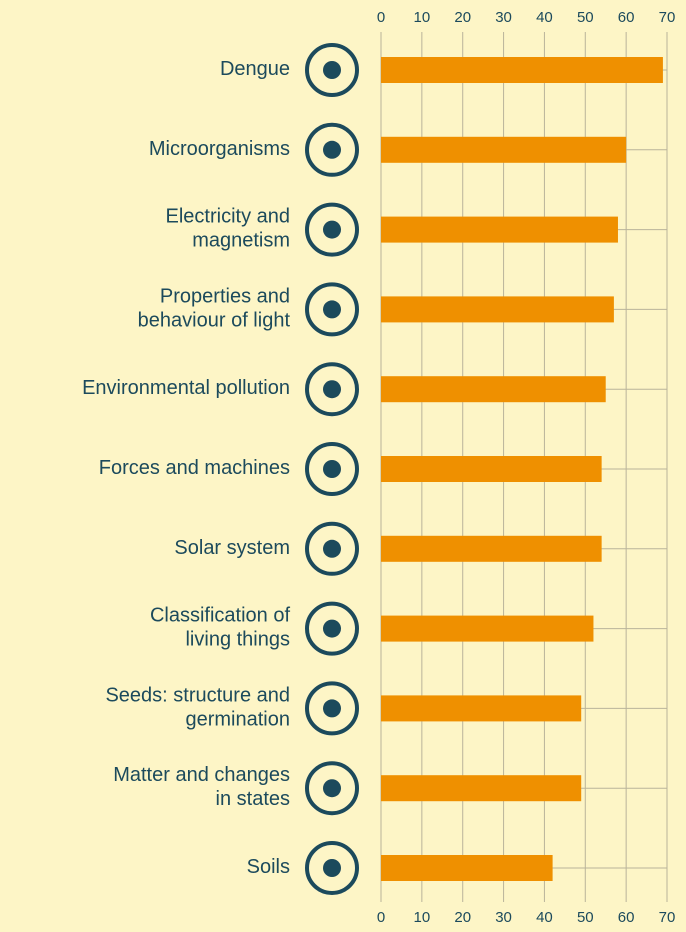  Describe the element at coordinates (228, 229) in the screenshot. I see `category-label: Electricity and magnetism` at that location.